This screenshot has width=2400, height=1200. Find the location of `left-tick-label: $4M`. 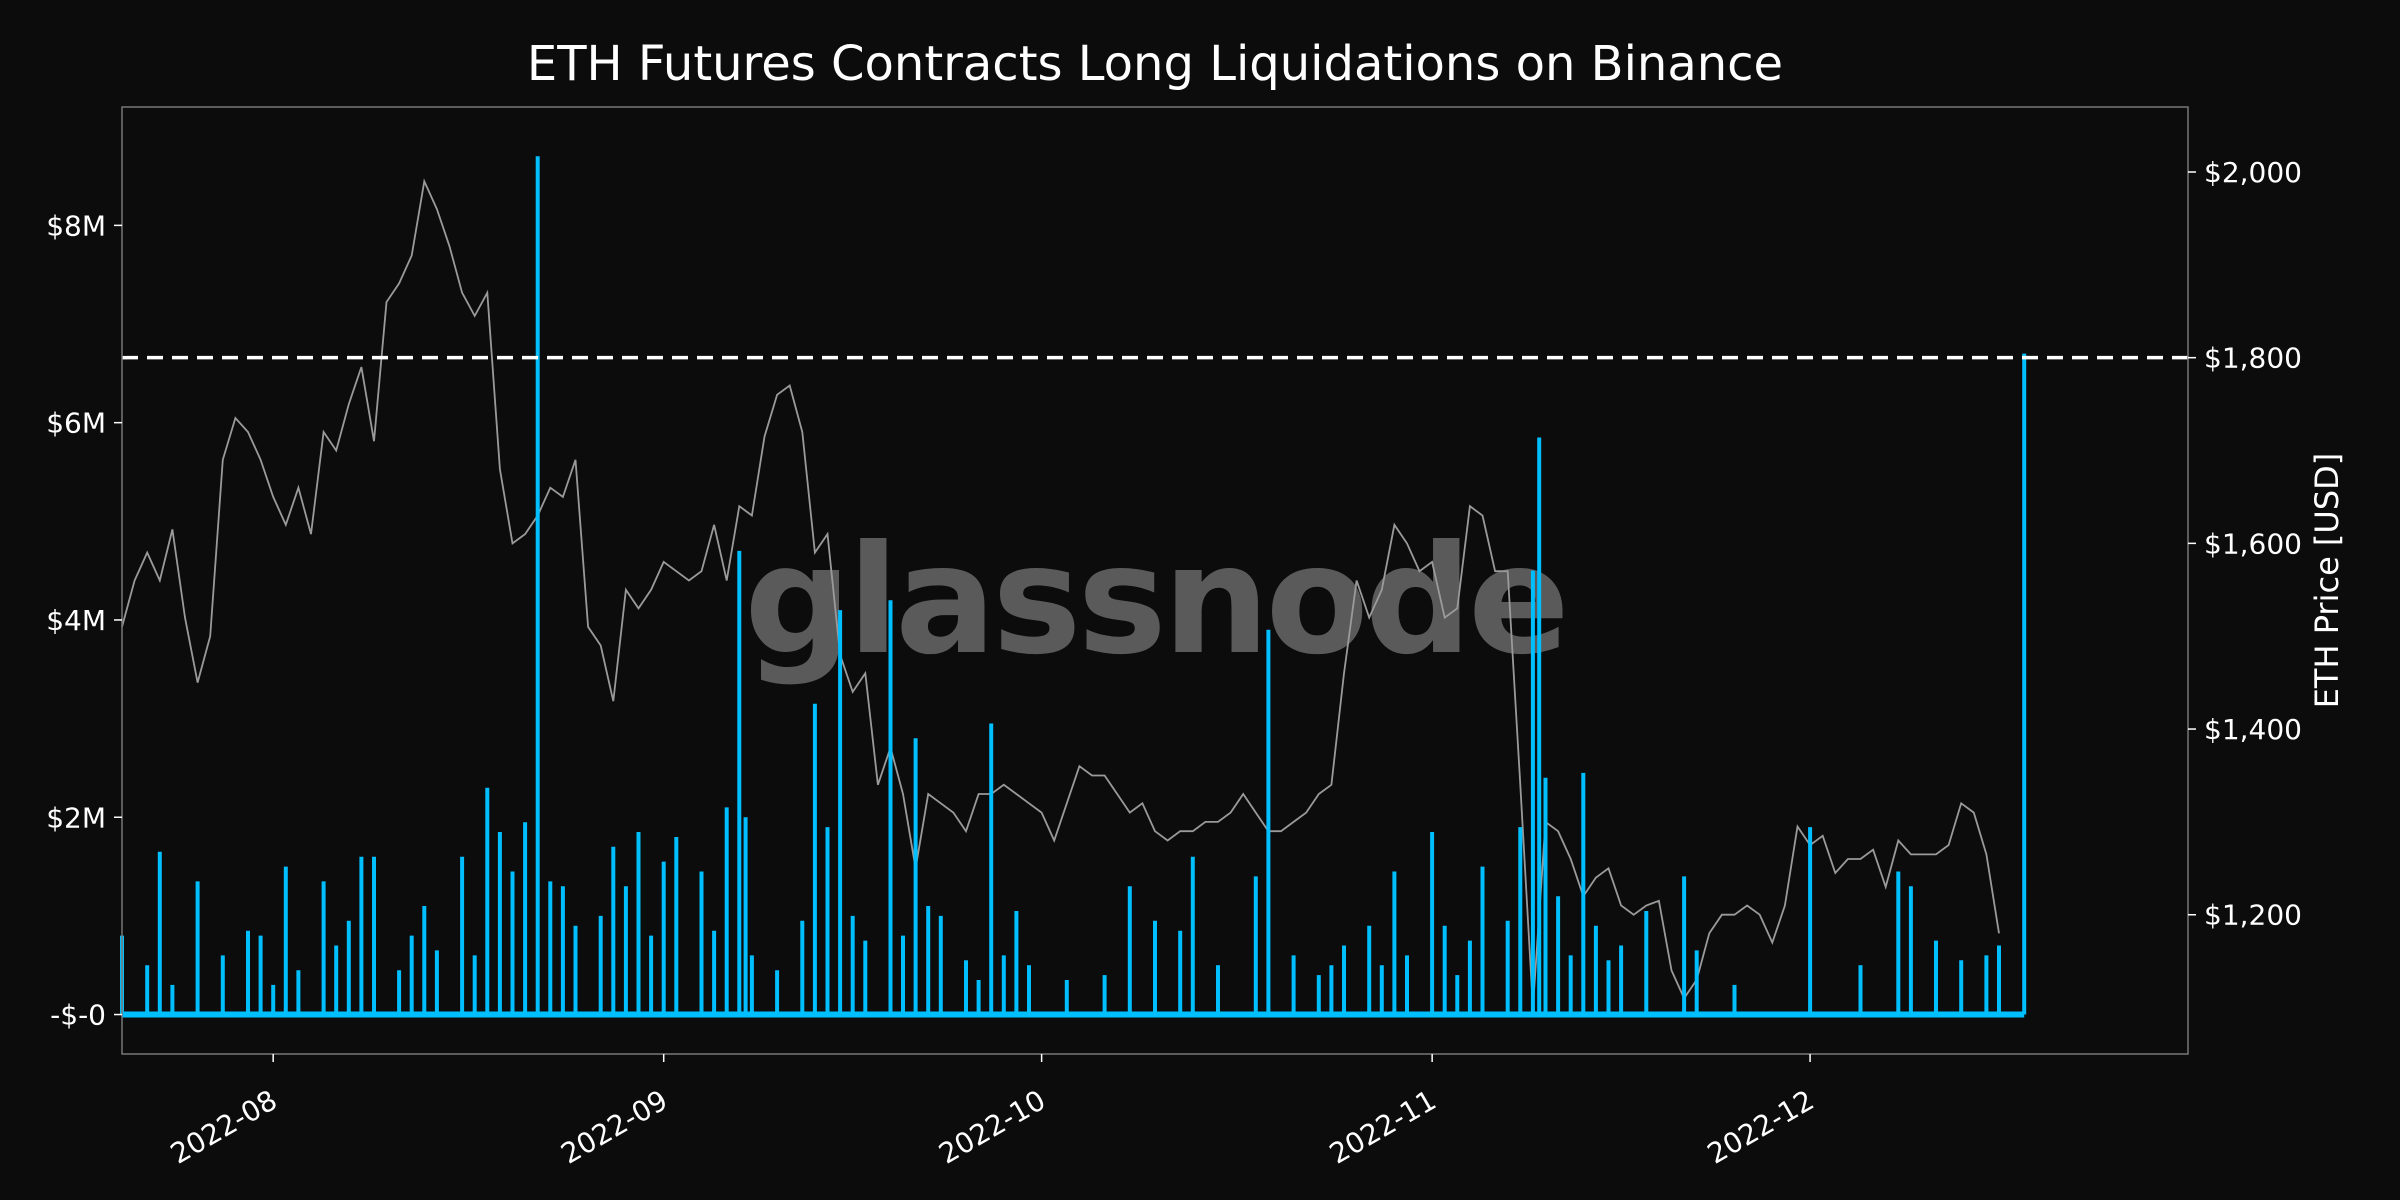

left-tick-label: $4M is located at coordinates (76, 620).